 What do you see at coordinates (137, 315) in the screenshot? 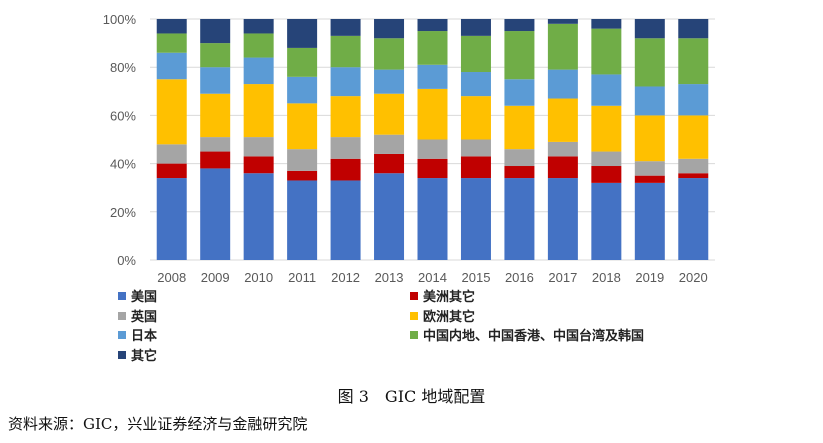
I see `legend-item: 英国` at bounding box center [137, 315].